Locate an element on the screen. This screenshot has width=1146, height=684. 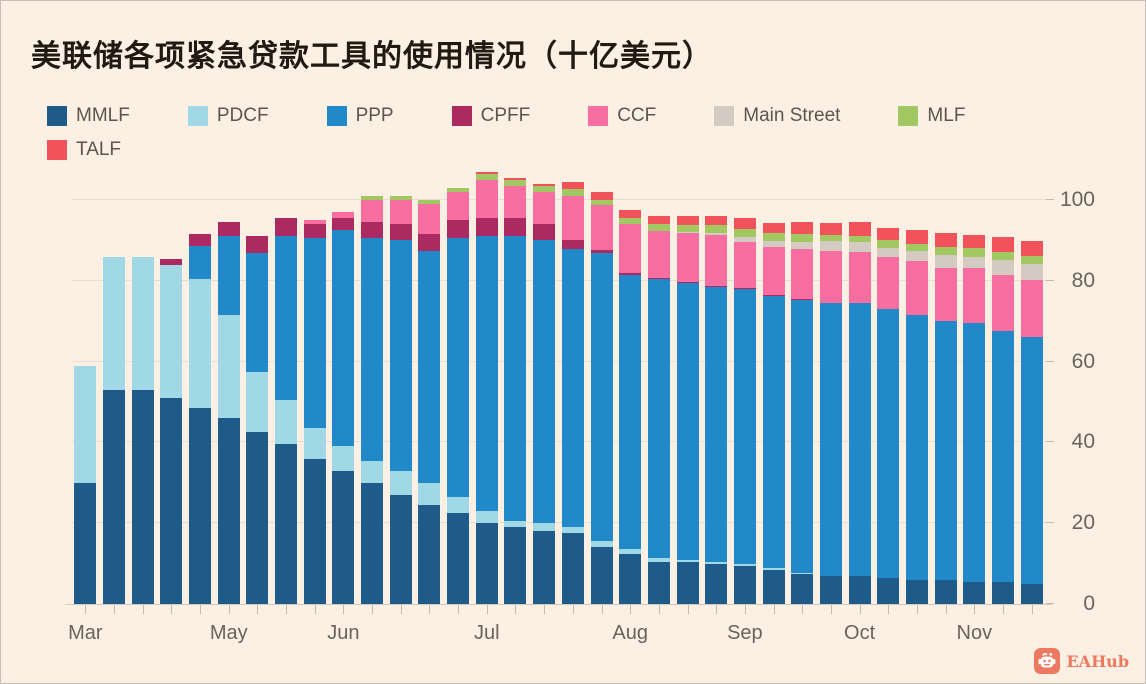
watermark-label: EAHub is located at coordinates (1097, 661).